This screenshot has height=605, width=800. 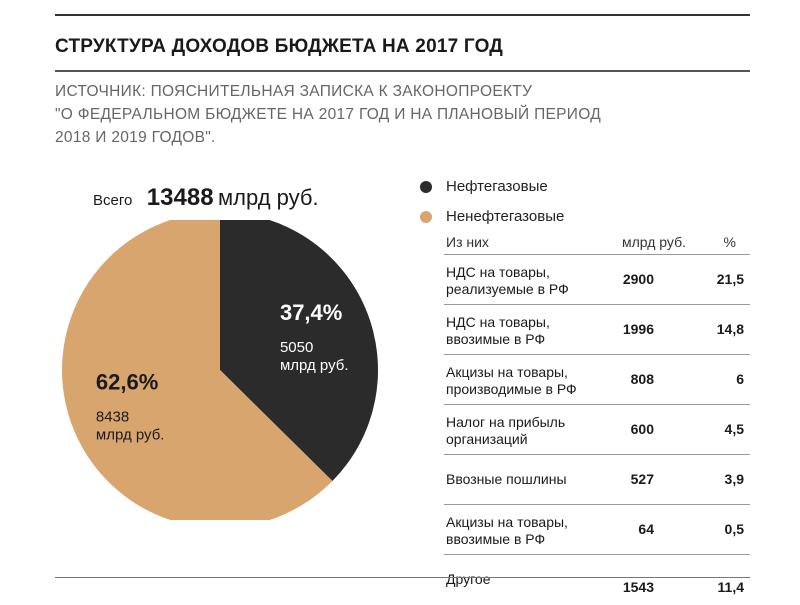 I want to click on table-row-name: НДС на товары, ввозимые в РФ, so click(x=526, y=331).